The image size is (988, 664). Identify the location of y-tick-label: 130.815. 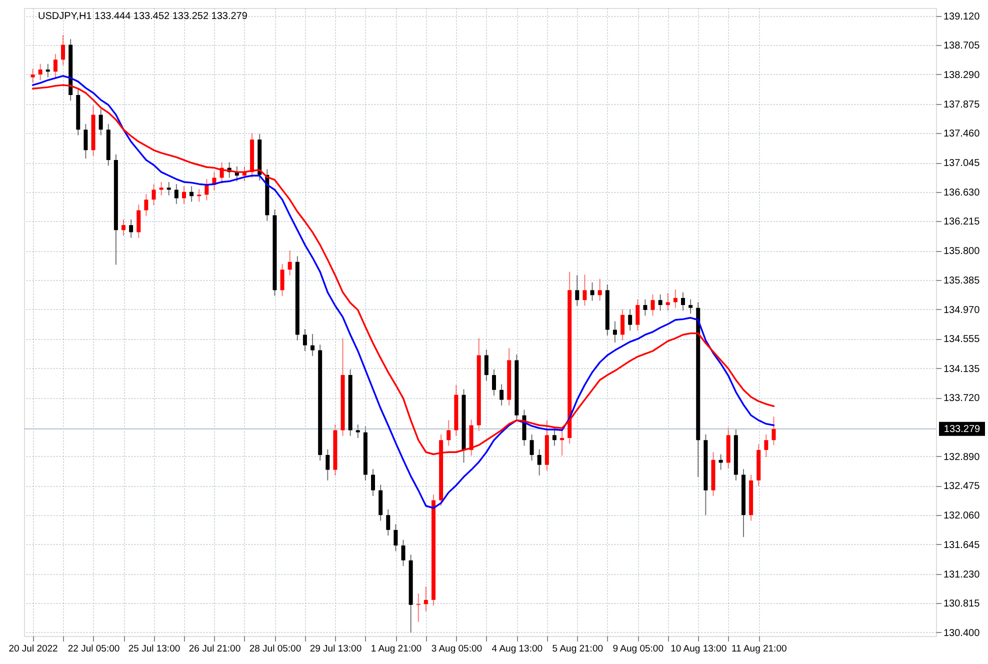
(962, 604).